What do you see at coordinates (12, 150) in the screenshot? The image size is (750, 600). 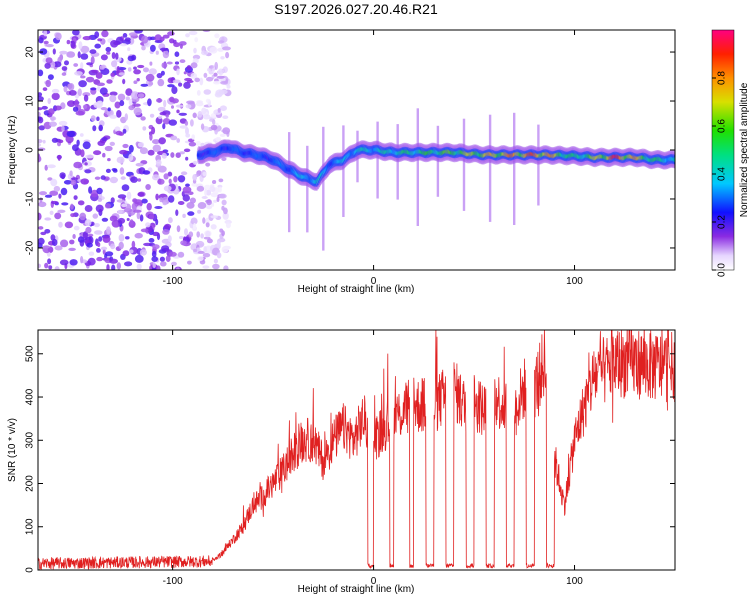 I see `spectrogram-ylabel: Frequency (Hz)` at bounding box center [12, 150].